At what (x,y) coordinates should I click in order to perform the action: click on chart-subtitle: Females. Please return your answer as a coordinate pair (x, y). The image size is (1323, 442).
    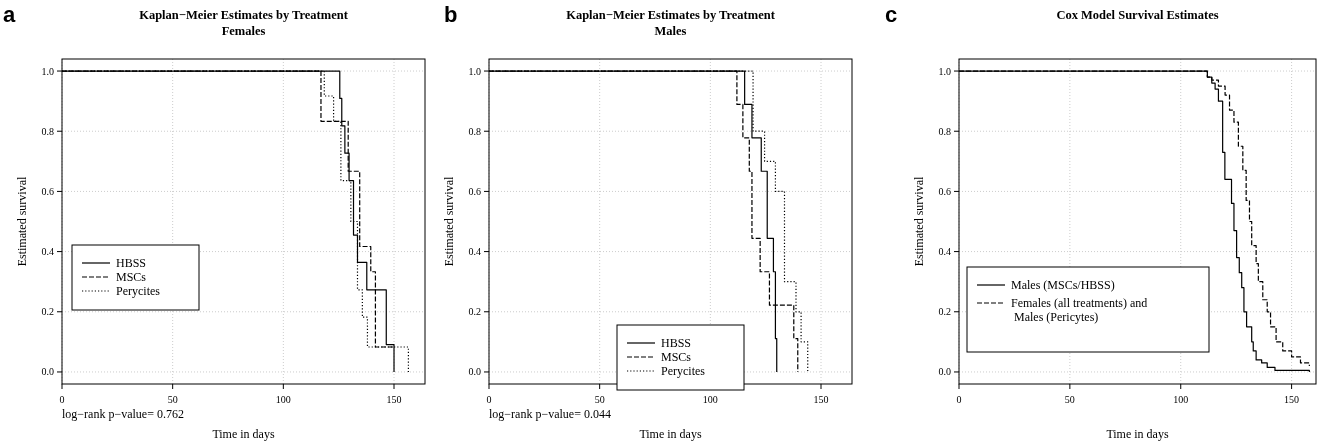
    Looking at the image, I should click on (243, 31).